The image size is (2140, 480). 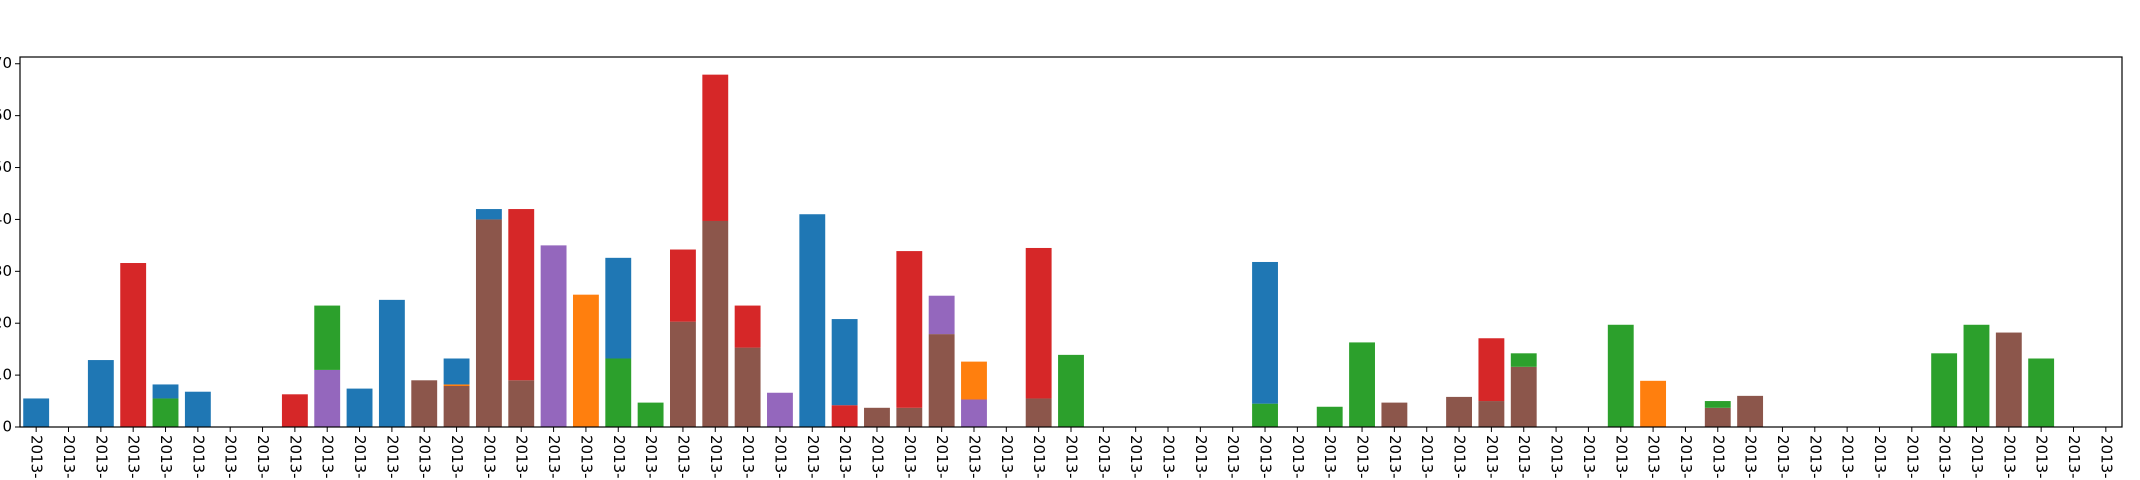 What do you see at coordinates (6, 323) in the screenshot?
I see `y-tick-label: 20` at bounding box center [6, 323].